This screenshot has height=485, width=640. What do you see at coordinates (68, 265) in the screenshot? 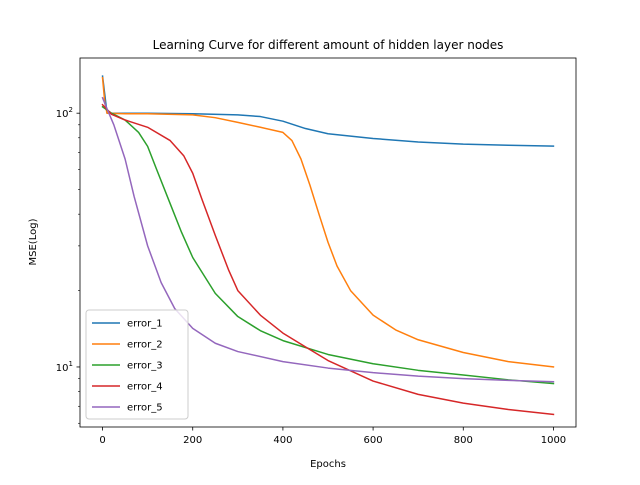
I see `y-axis-ticks: 10¹ 10²` at bounding box center [68, 265].